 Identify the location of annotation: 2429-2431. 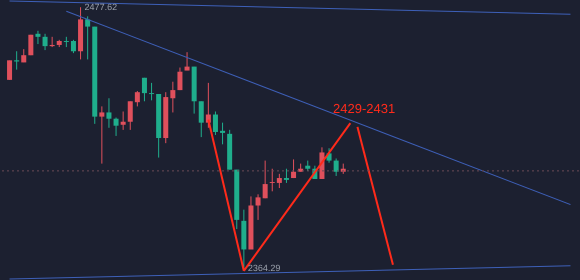
(364, 108).